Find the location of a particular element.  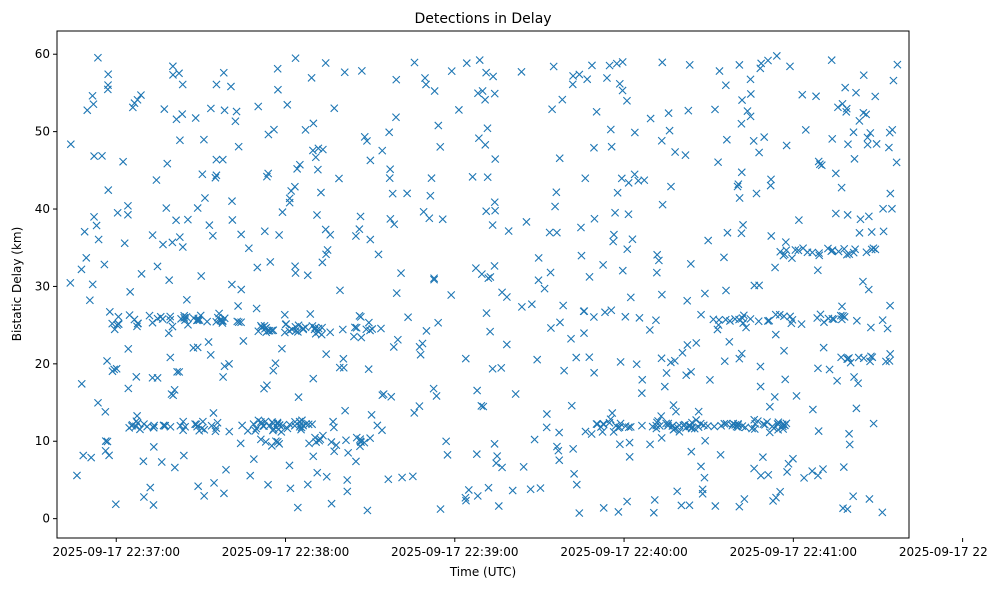

x-axis-title: Time (UTC) is located at coordinates (482, 572).